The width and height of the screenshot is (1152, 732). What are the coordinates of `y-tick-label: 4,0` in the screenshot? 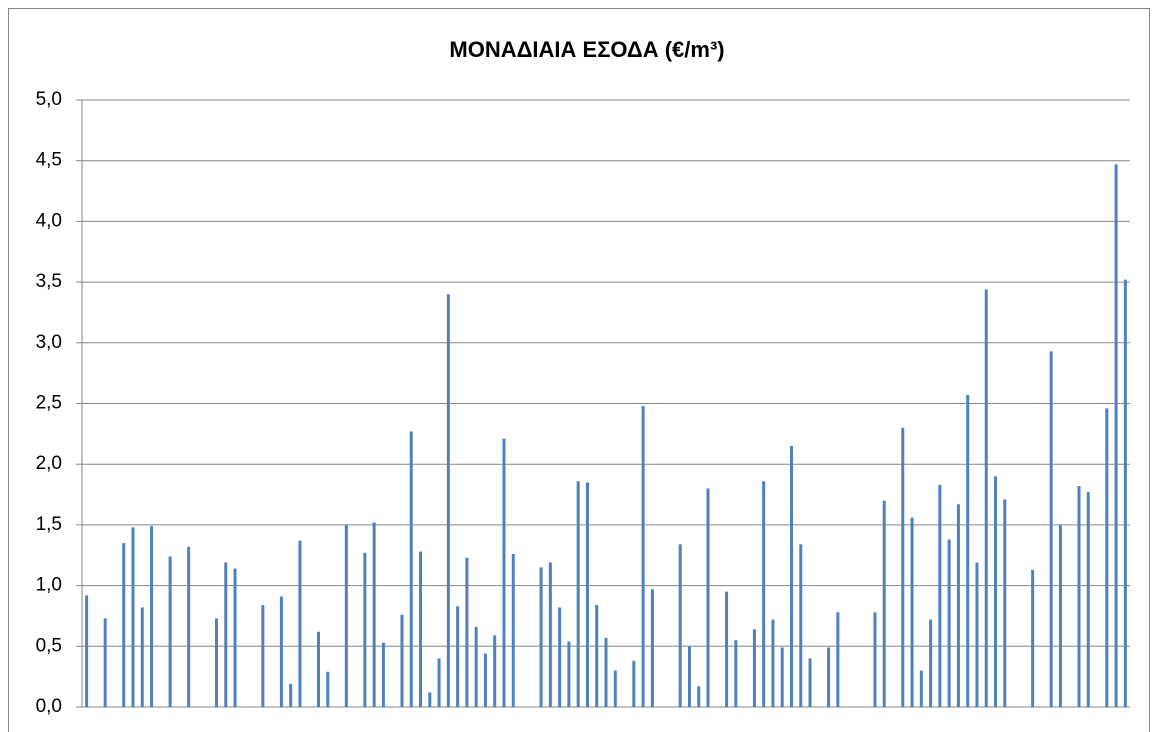 It's located at (49, 220).